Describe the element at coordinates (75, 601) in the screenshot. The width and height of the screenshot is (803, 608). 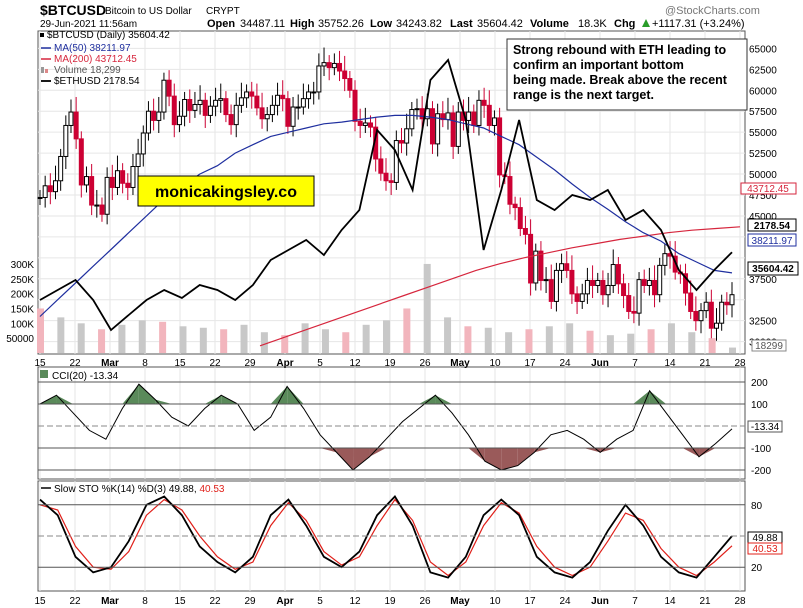
I see `date-tick-label: 22` at that location.